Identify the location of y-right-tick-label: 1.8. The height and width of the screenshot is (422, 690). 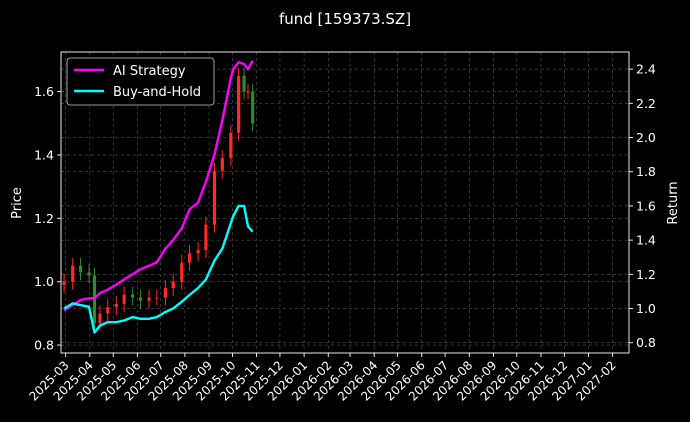
(646, 171).